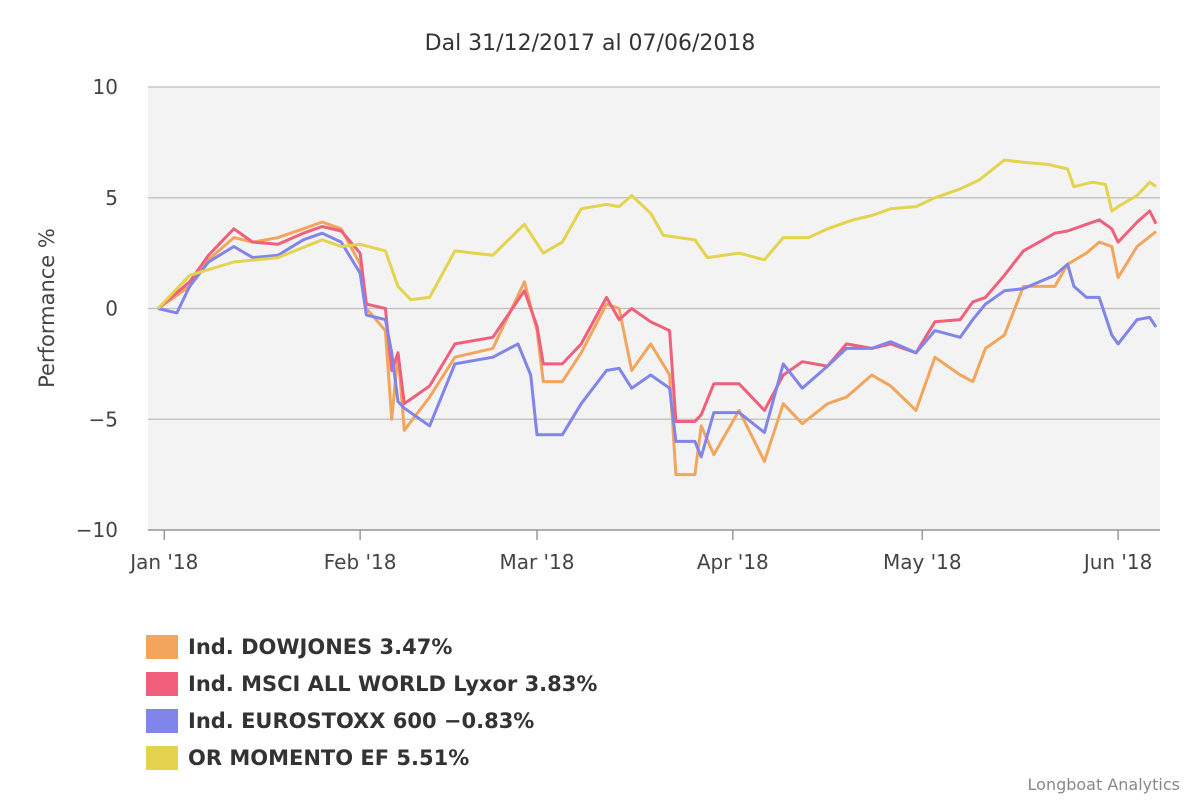  What do you see at coordinates (1117, 562) in the screenshot?
I see `x-tick-label: Jun '18` at bounding box center [1117, 562].